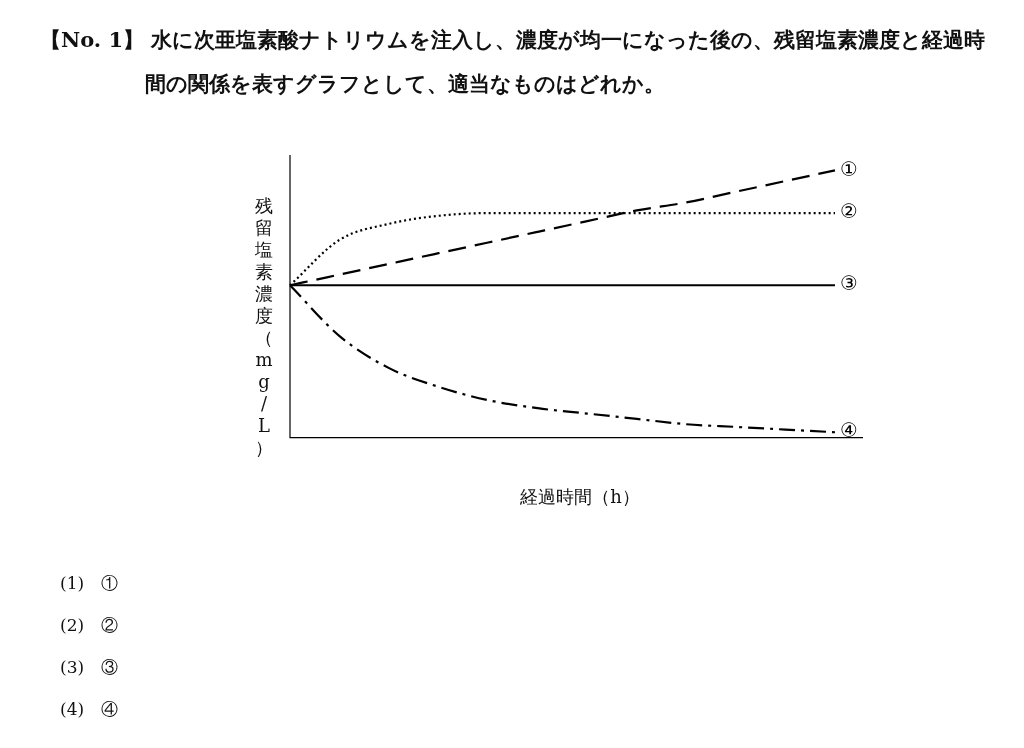  I want to click on text: (3) ③, so click(89, 667).